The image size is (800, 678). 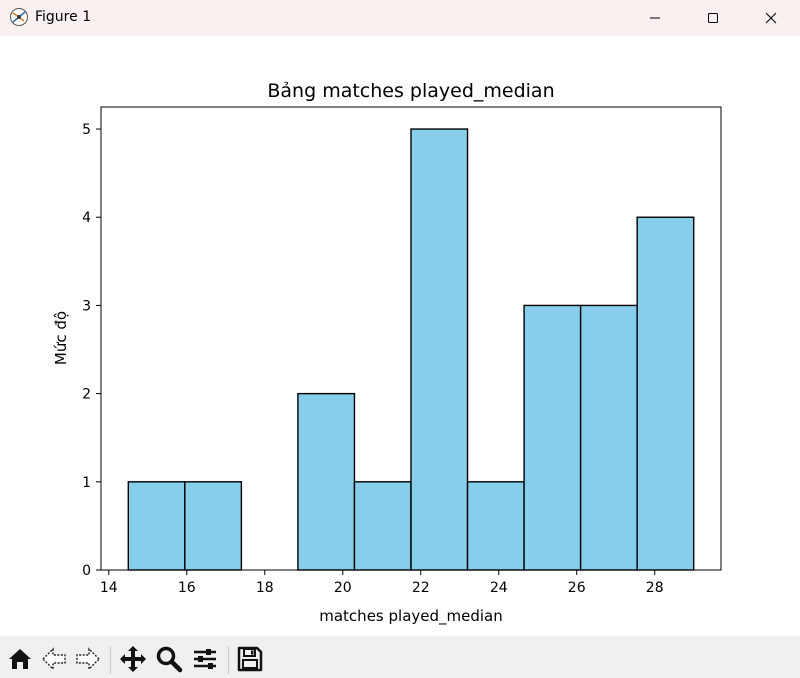 I want to click on pan-icon, so click(x=133, y=659).